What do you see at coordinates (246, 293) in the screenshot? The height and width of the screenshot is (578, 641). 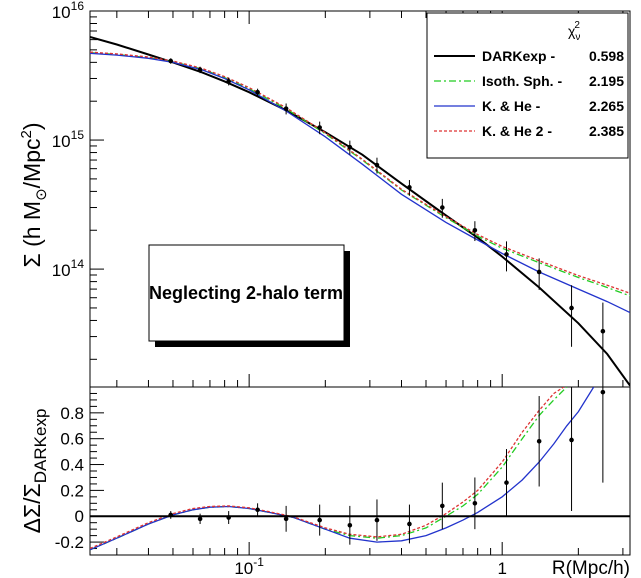 I see `annotation-text: Neglecting 2-halo term` at bounding box center [246, 293].